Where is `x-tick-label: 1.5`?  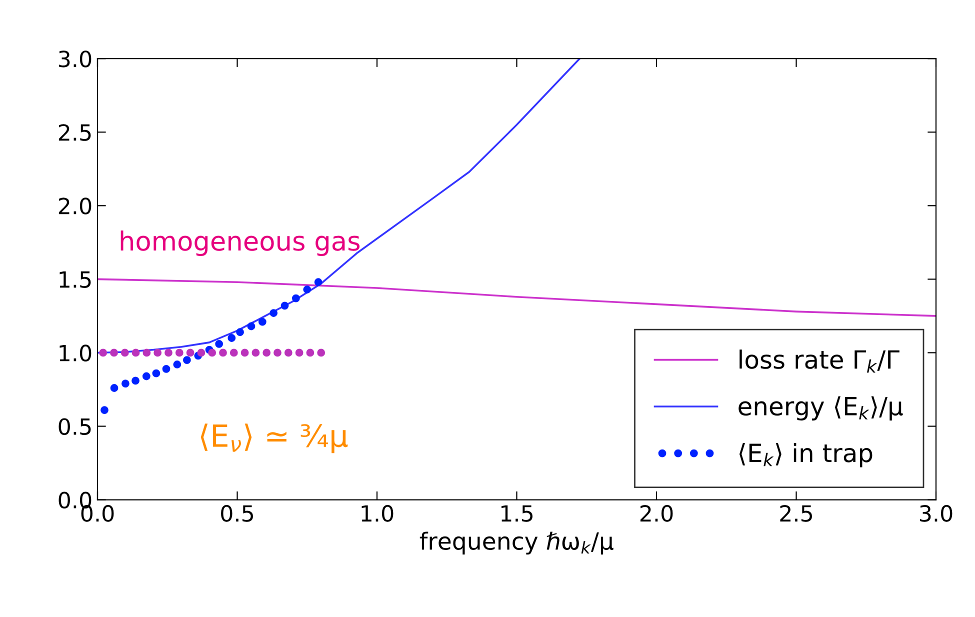 x-tick-label: 1.5 is located at coordinates (517, 513).